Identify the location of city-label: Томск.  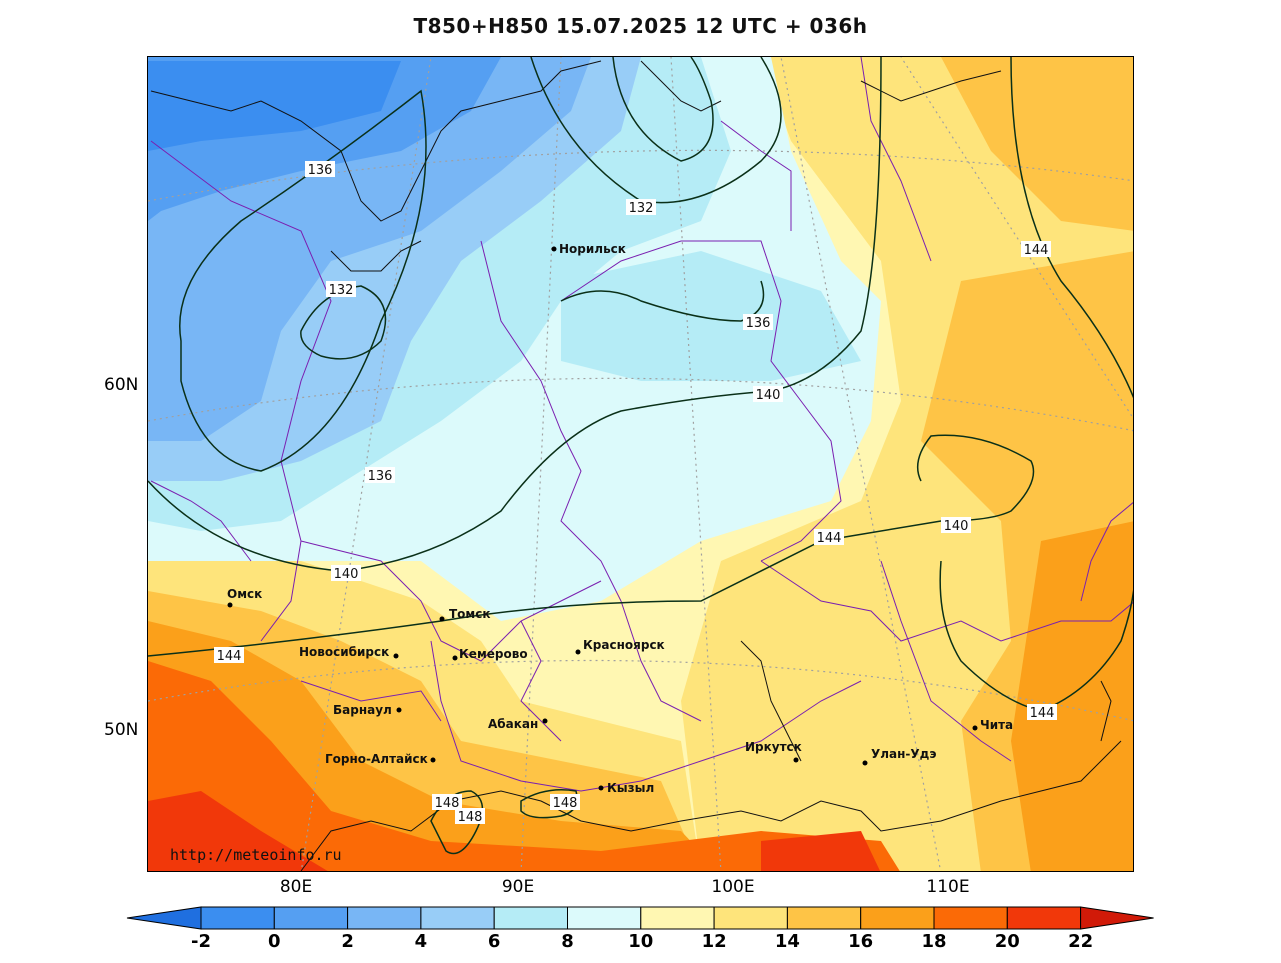
(470, 614).